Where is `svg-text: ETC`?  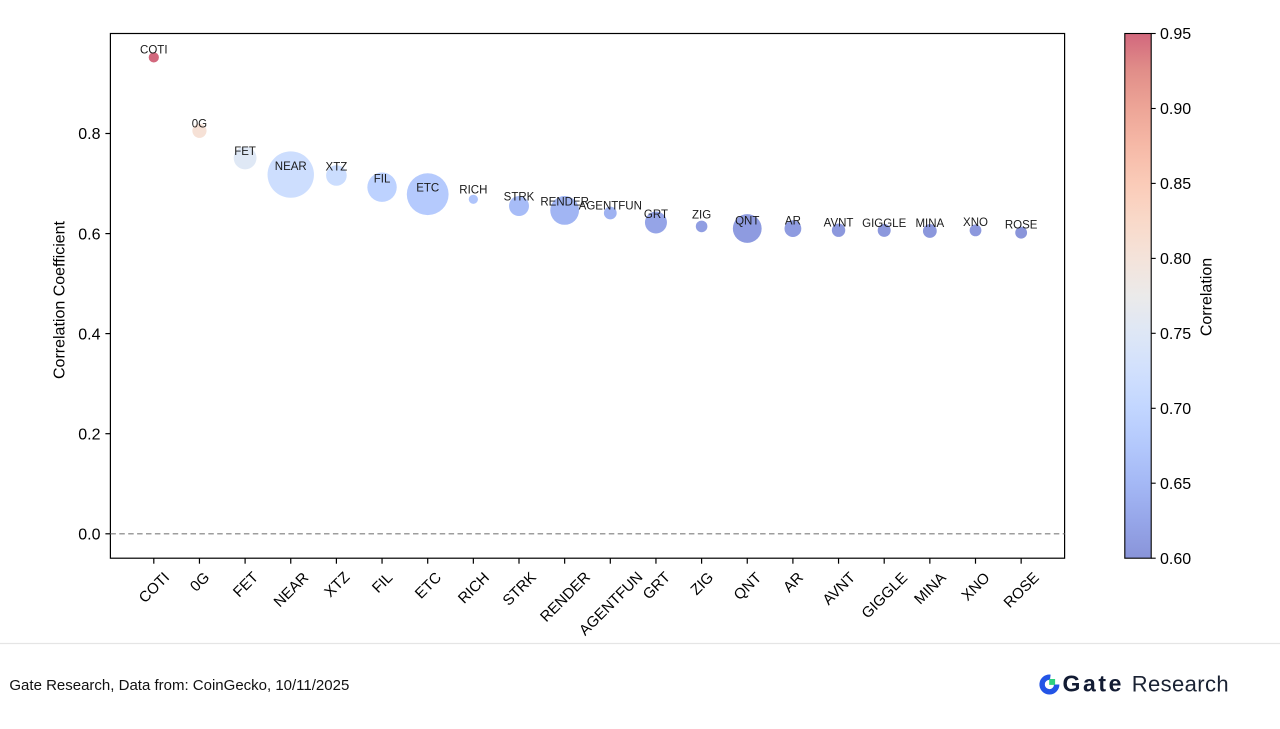 svg-text: ETC is located at coordinates (427, 189).